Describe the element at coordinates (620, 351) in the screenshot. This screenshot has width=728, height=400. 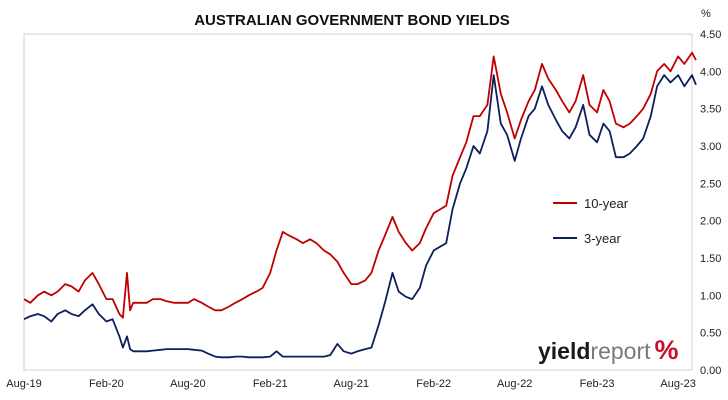
I see `logo-text-report: report` at that location.